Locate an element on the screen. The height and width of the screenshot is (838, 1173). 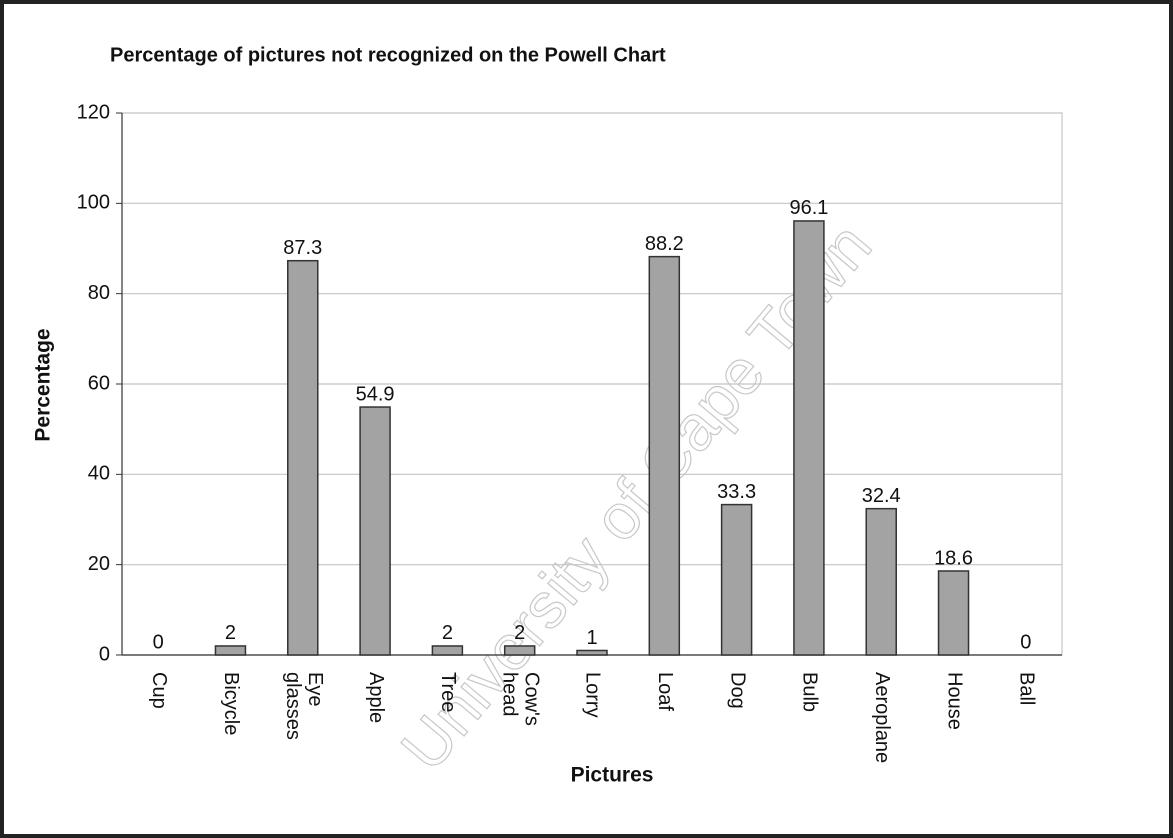
data-label: 33.3 is located at coordinates (736, 492).